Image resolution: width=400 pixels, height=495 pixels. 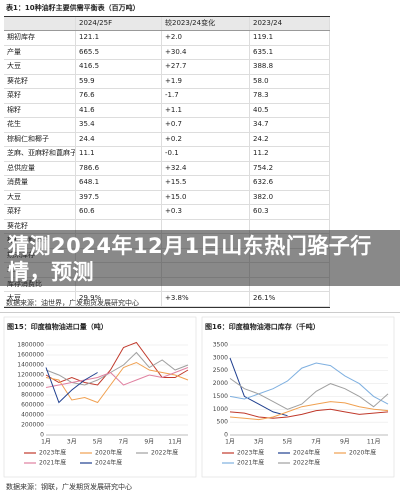 What do you see at coordinates (30, 375) in the screenshot?
I see `y-tick-label: 1200000` at bounding box center [30, 375].